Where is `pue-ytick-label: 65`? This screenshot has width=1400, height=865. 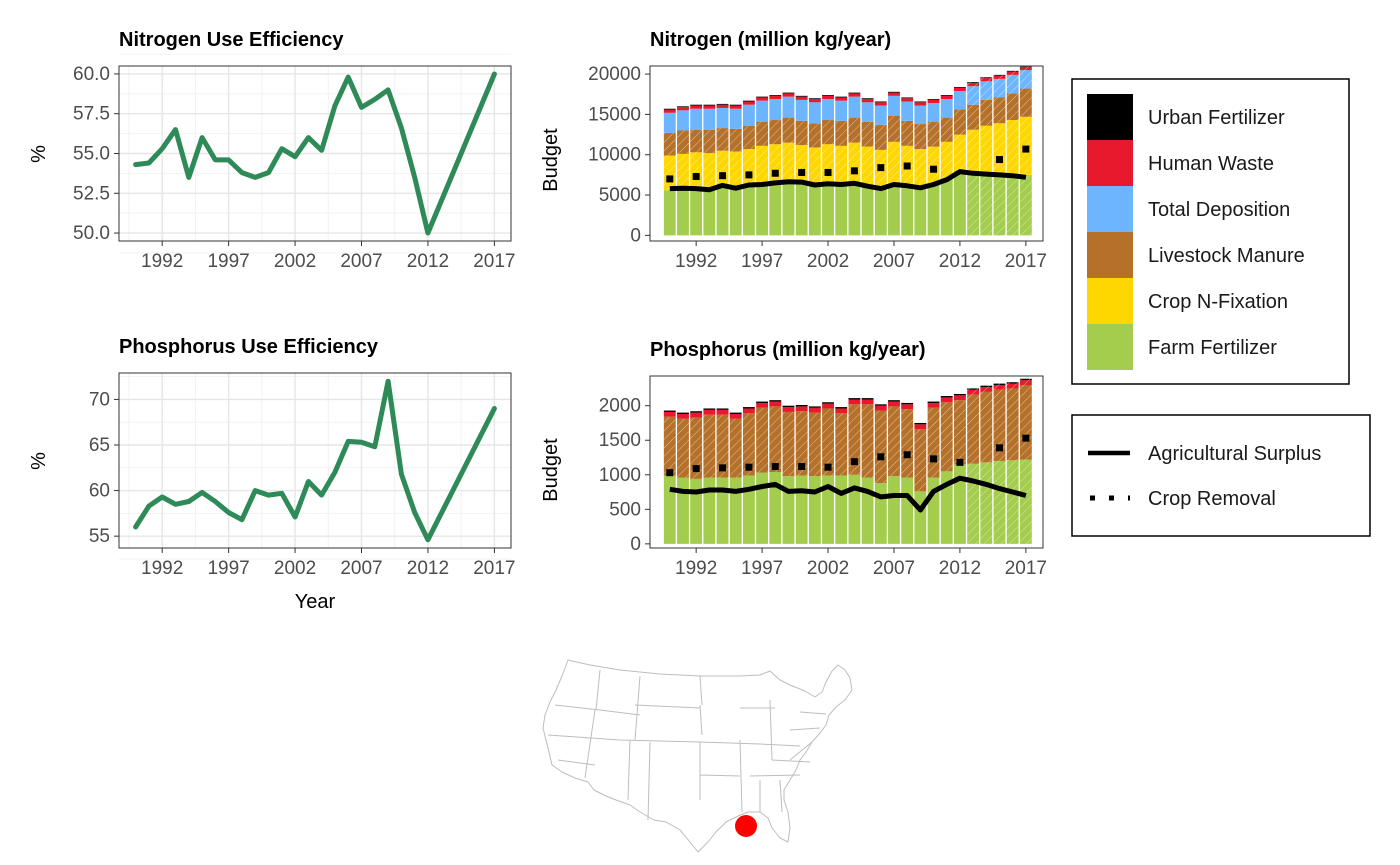 pue-ytick-label: 65 is located at coordinates (99, 445).